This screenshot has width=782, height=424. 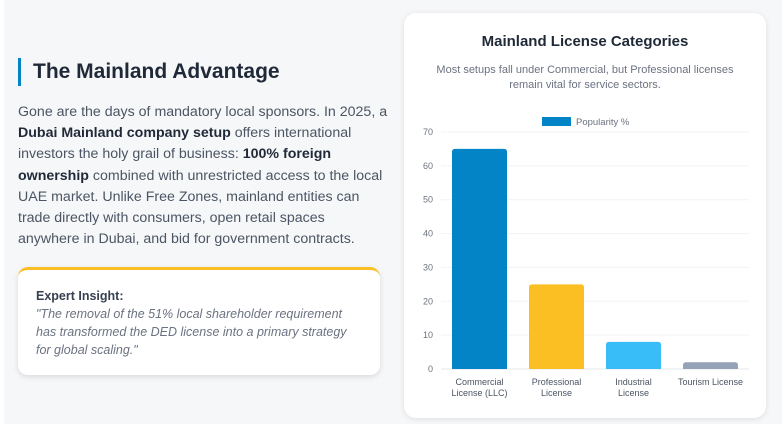 What do you see at coordinates (80, 296) in the screenshot?
I see `insight-heading: Expert Insight:` at bounding box center [80, 296].